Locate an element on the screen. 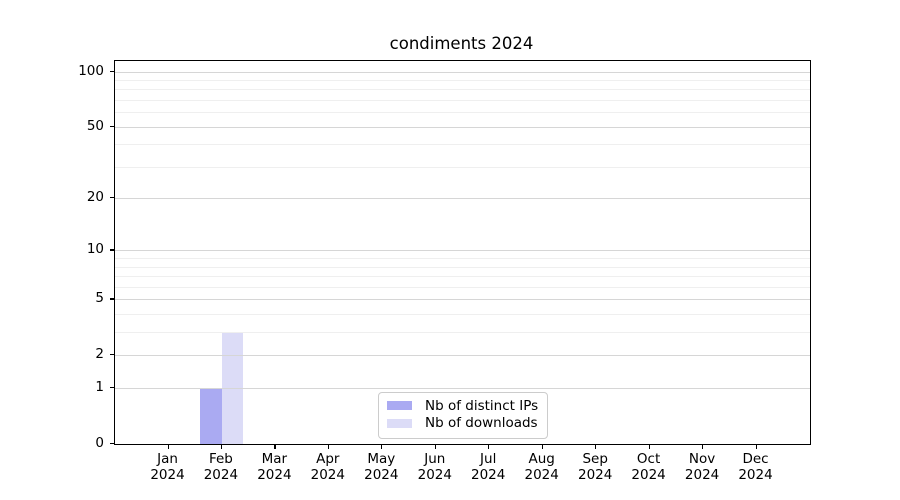  y-tick-label: 2 is located at coordinates (99, 354).